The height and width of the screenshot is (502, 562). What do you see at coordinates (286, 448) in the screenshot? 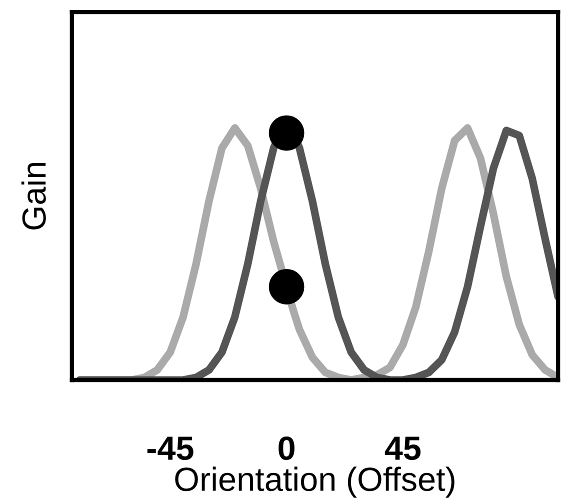
I see `x-tick-label: 0` at bounding box center [286, 448].